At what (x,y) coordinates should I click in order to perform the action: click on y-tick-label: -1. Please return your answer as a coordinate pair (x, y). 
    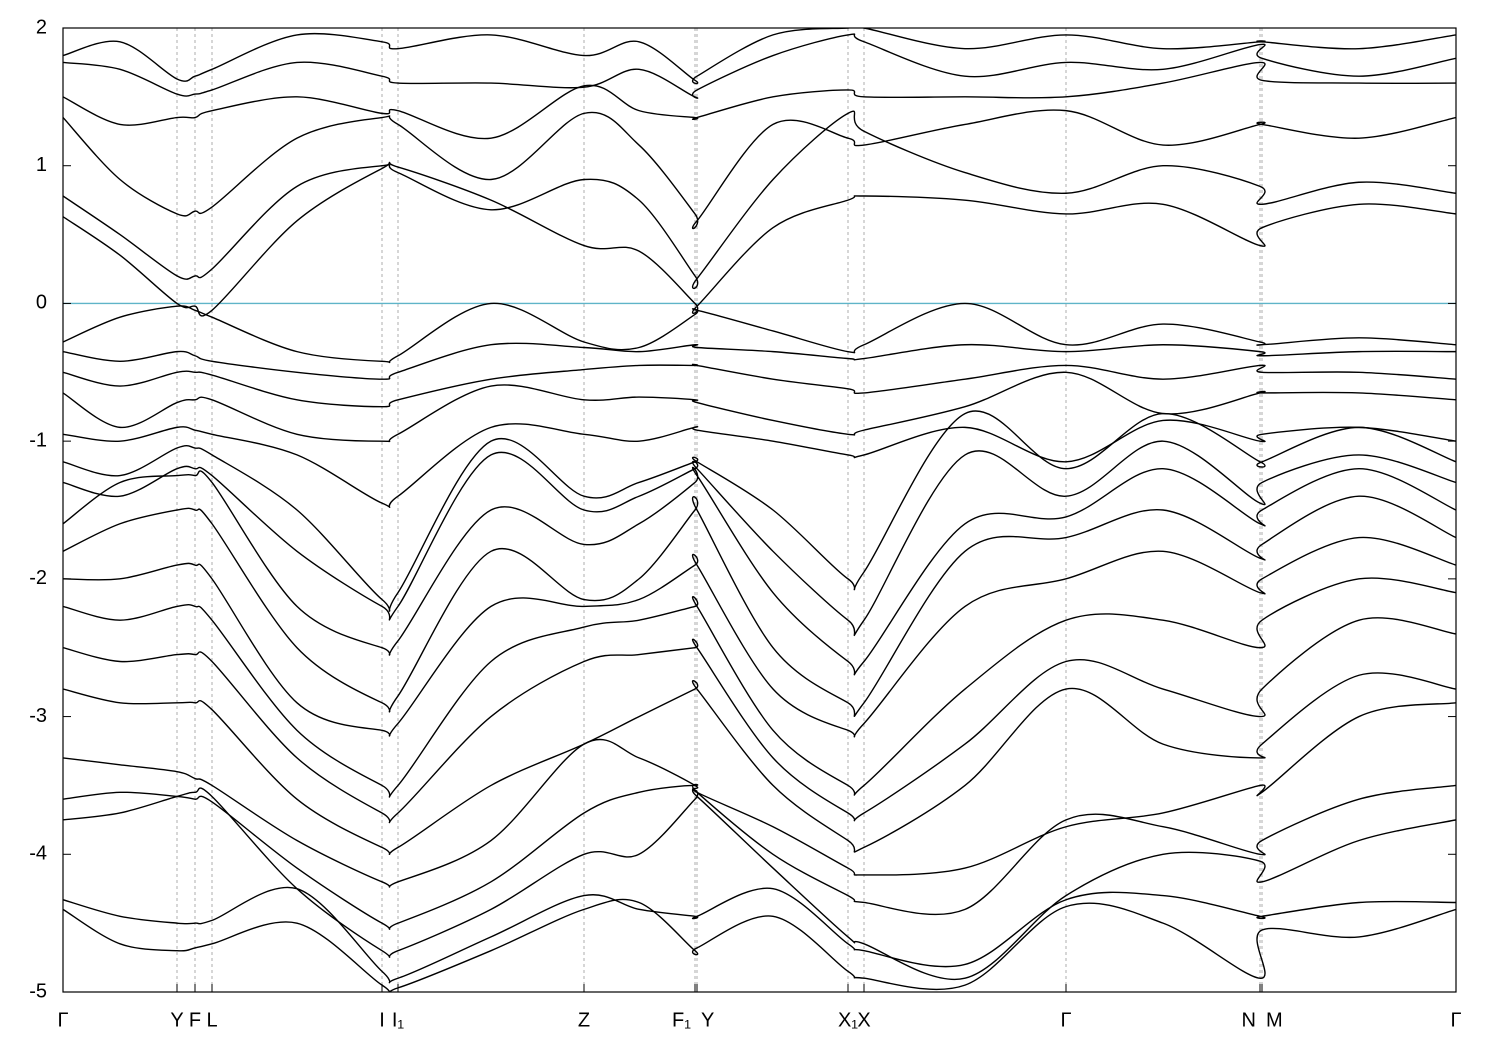
    Looking at the image, I should click on (38, 440).